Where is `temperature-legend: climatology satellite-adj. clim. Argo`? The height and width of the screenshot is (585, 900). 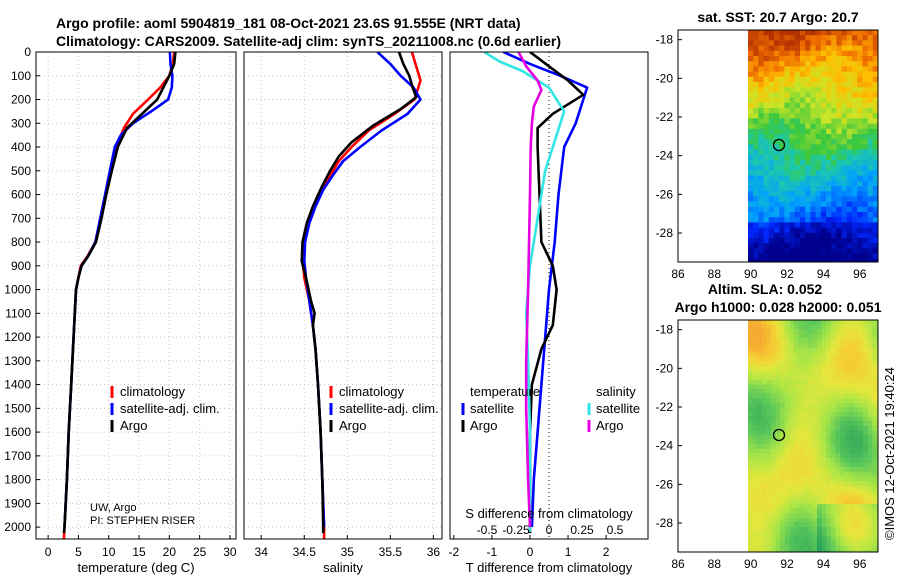
temperature-legend: climatology satellite-adj. clim. Argo is located at coordinates (165, 408).